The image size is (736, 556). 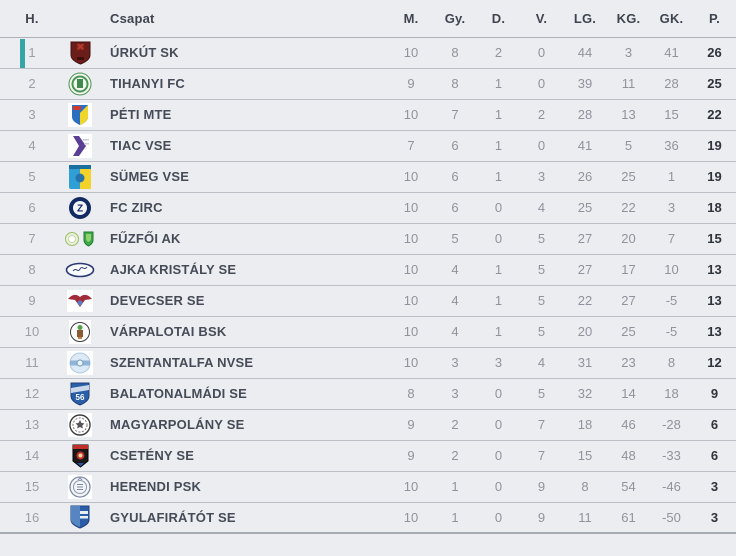 I want to click on svg-text: Z, so click(x=80, y=208).